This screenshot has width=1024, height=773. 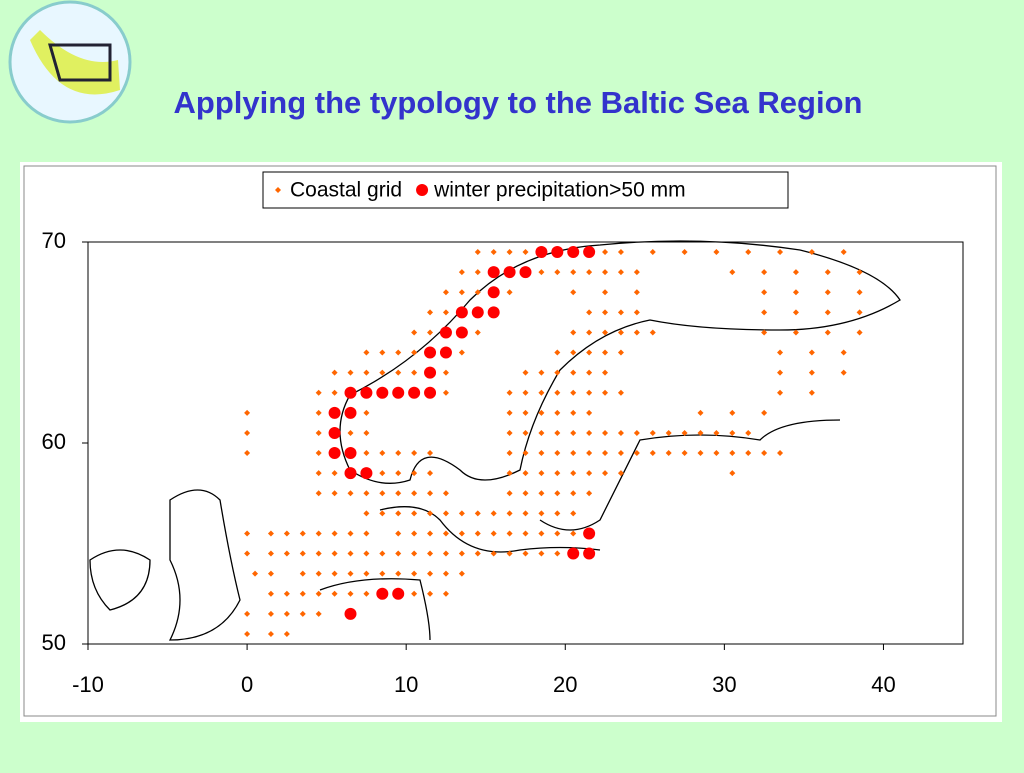 I want to click on legend-marker, so click(x=278, y=190).